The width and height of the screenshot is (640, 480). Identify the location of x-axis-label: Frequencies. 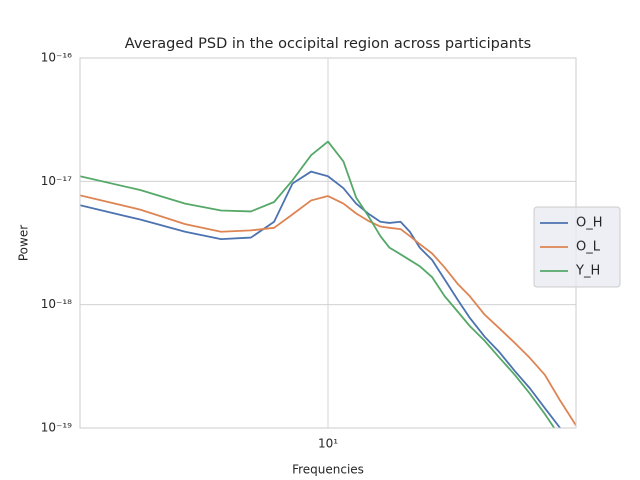
(328, 470).